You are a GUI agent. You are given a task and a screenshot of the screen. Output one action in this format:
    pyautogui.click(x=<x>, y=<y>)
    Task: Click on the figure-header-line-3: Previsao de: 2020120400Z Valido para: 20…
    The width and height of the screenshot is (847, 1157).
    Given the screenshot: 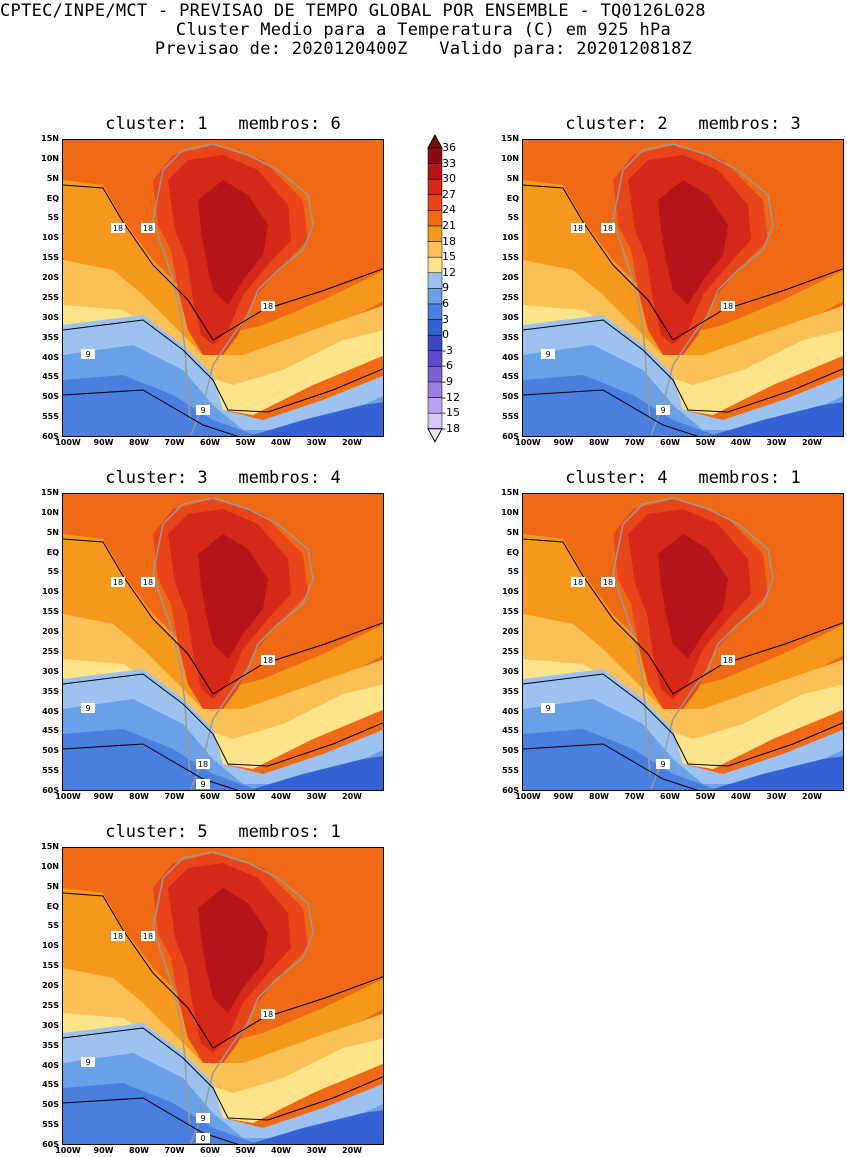 What is the action you would take?
    pyautogui.click(x=423, y=49)
    